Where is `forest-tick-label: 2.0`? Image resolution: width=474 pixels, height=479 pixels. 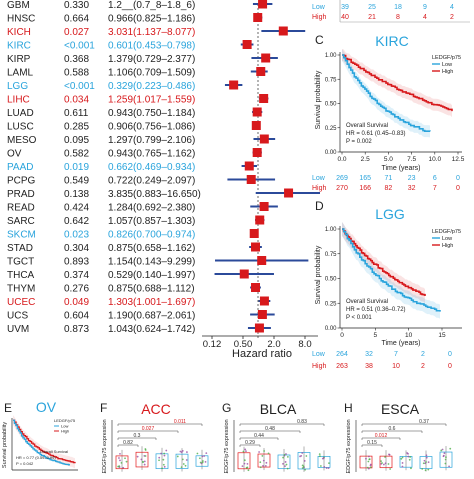
forest-tick-label: 2.0 is located at coordinates (273, 344).